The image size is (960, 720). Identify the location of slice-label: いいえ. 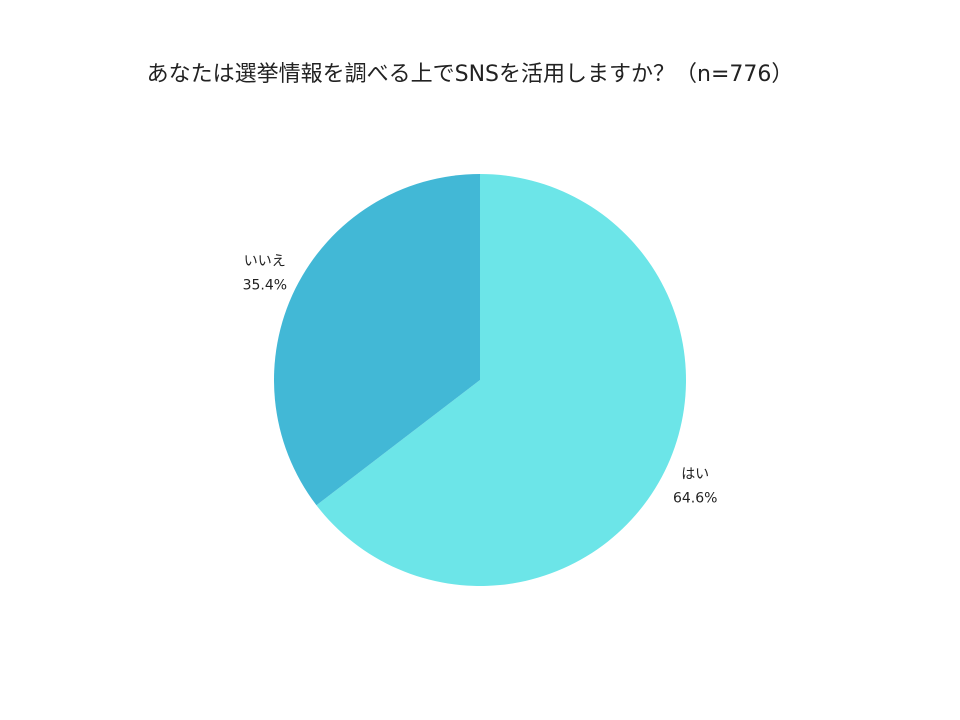
(265, 262).